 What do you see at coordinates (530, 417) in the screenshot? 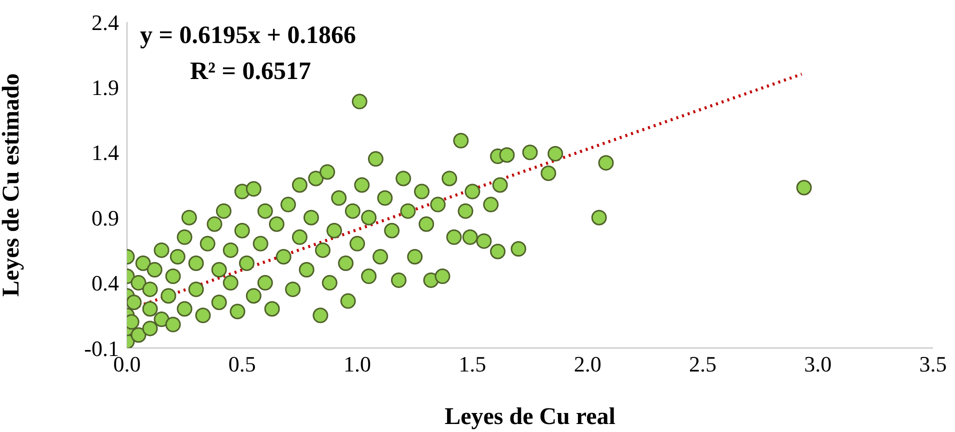
I see `x-axis-title: Leyes de Cu real` at bounding box center [530, 417].